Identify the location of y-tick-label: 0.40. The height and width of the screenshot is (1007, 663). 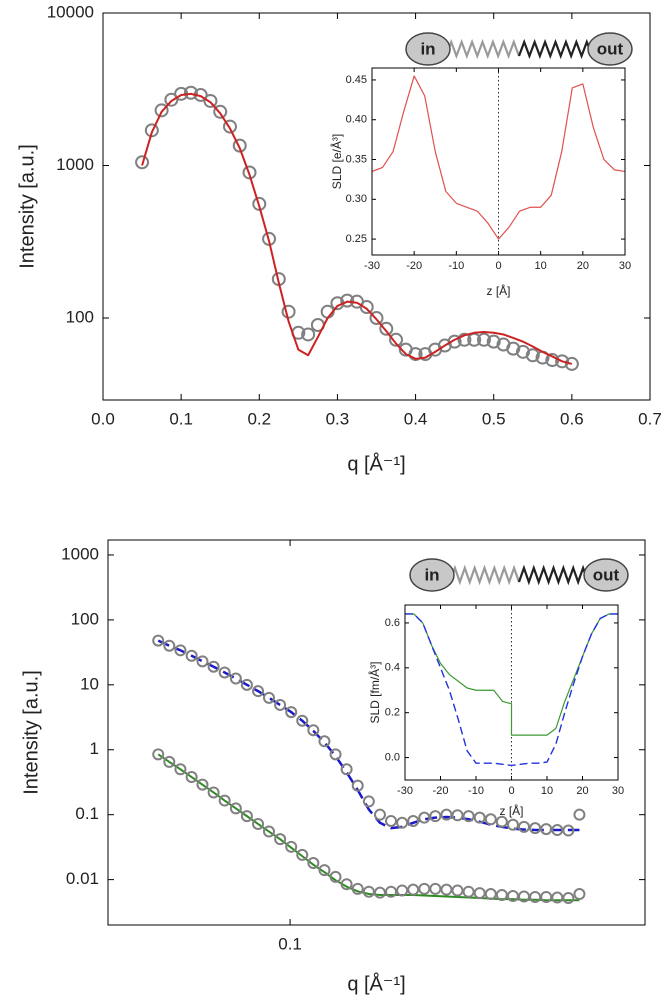
(356, 120).